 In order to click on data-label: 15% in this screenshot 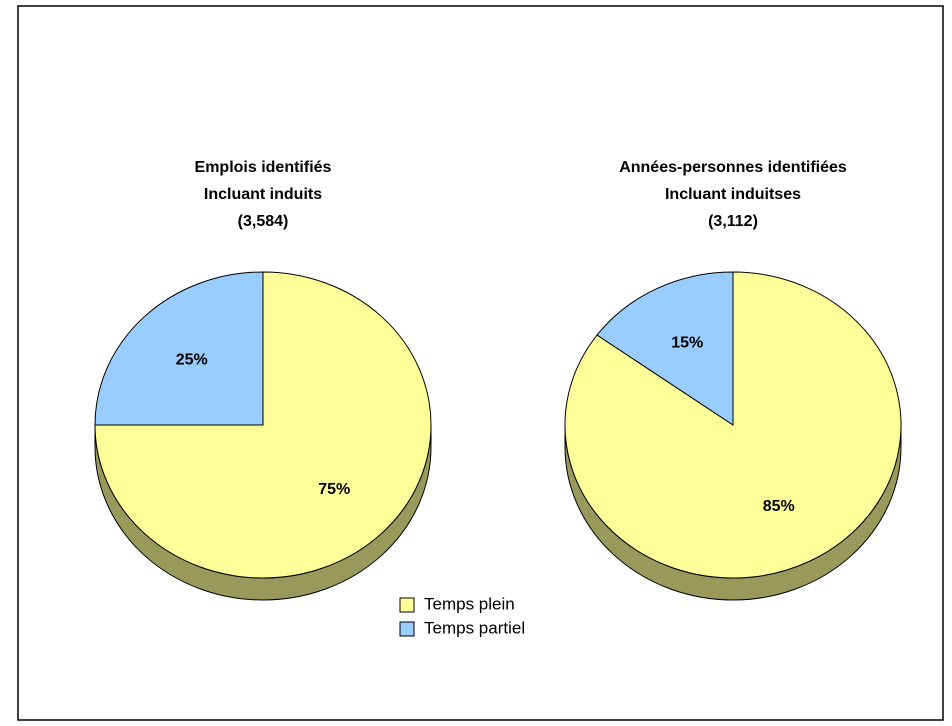, I will do `click(687, 342)`.